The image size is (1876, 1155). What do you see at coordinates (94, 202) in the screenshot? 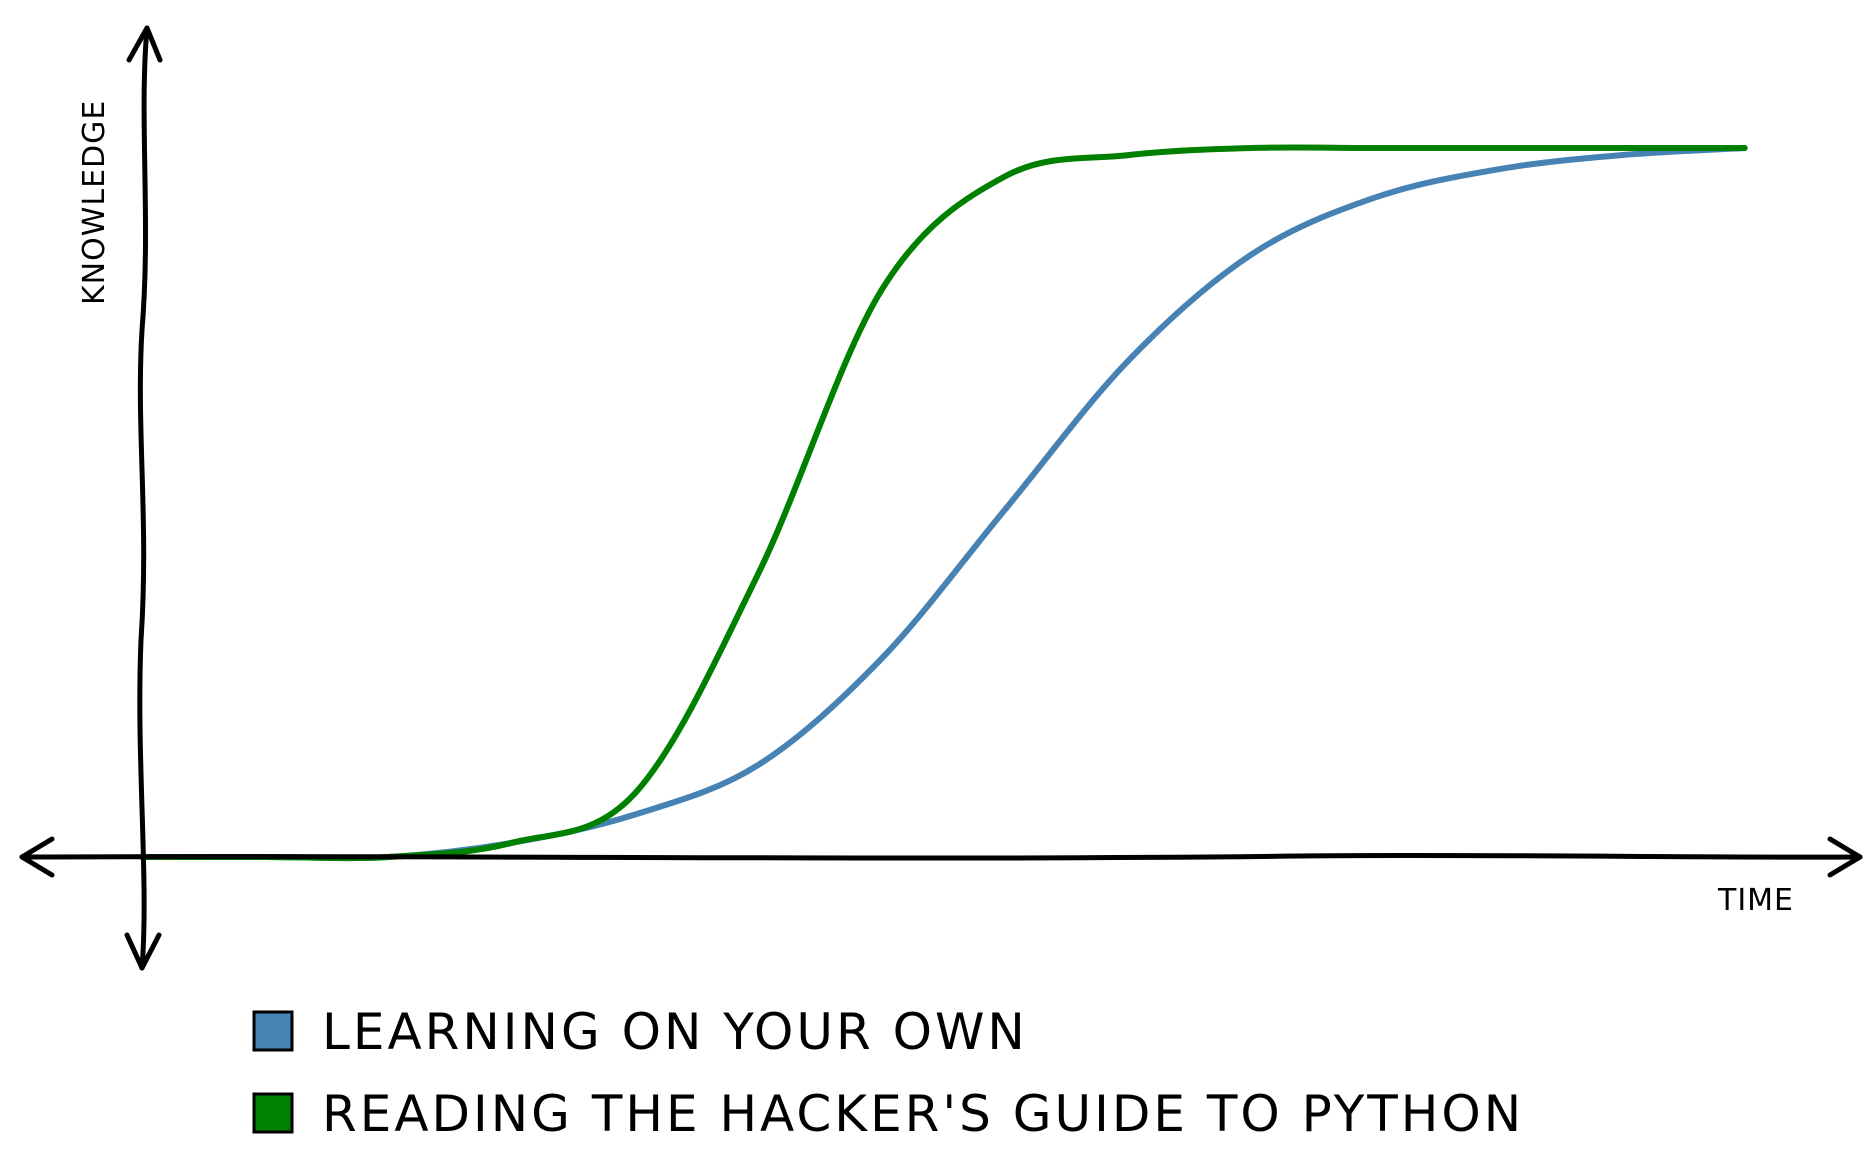
I see `y-axis-label: KNOWLEDGE` at bounding box center [94, 202].